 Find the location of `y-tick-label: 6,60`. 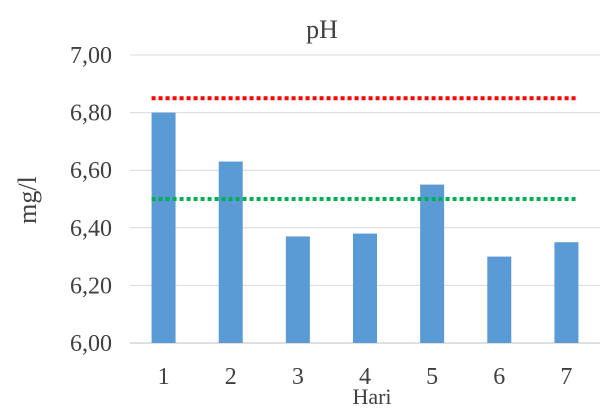

y-tick-label: 6,60 is located at coordinates (91, 171).